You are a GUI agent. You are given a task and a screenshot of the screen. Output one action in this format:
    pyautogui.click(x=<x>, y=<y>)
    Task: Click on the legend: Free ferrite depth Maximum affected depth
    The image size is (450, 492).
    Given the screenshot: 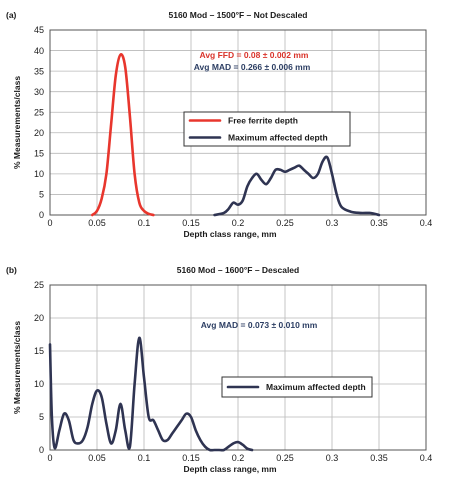 What is the action you would take?
    pyautogui.click(x=267, y=129)
    